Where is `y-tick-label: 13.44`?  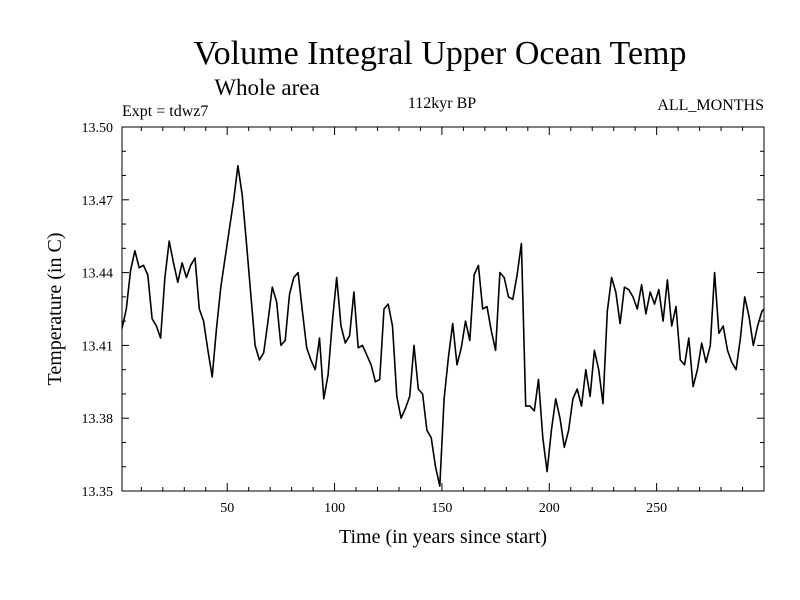
y-tick-label: 13.44 is located at coordinates (98, 274).